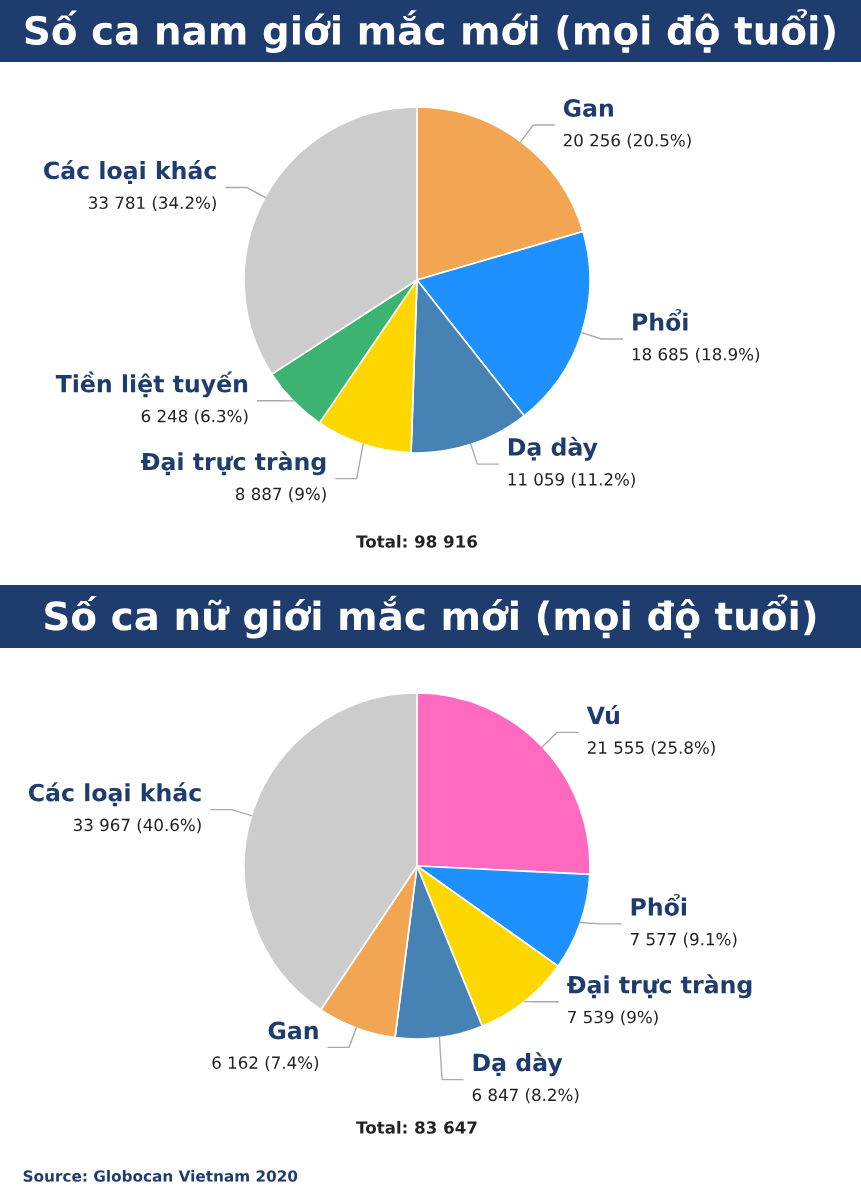  I want to click on chart-title: Số ca nam giới mắc mới (mọi độ tuổi), so click(430, 31).